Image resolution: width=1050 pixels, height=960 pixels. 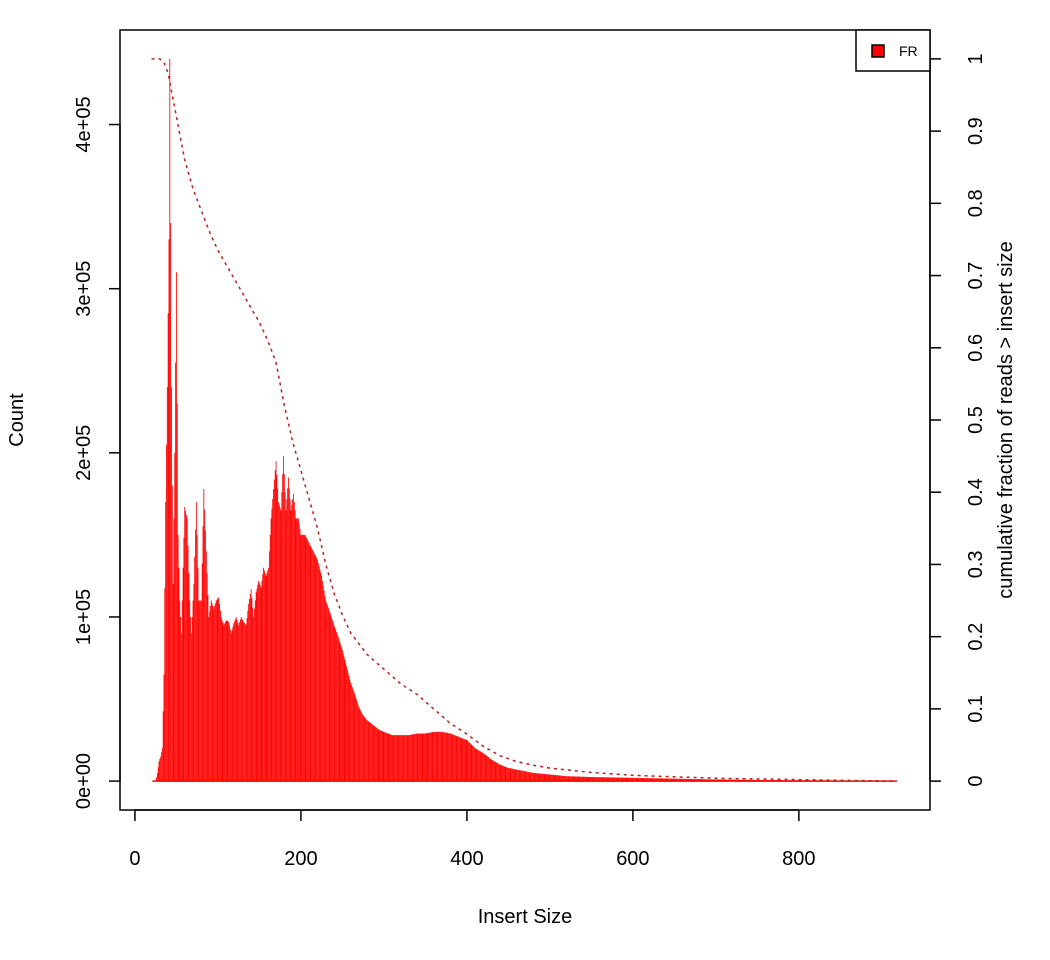 I want to click on y-tick-label: 3e+05, so click(x=84, y=289).